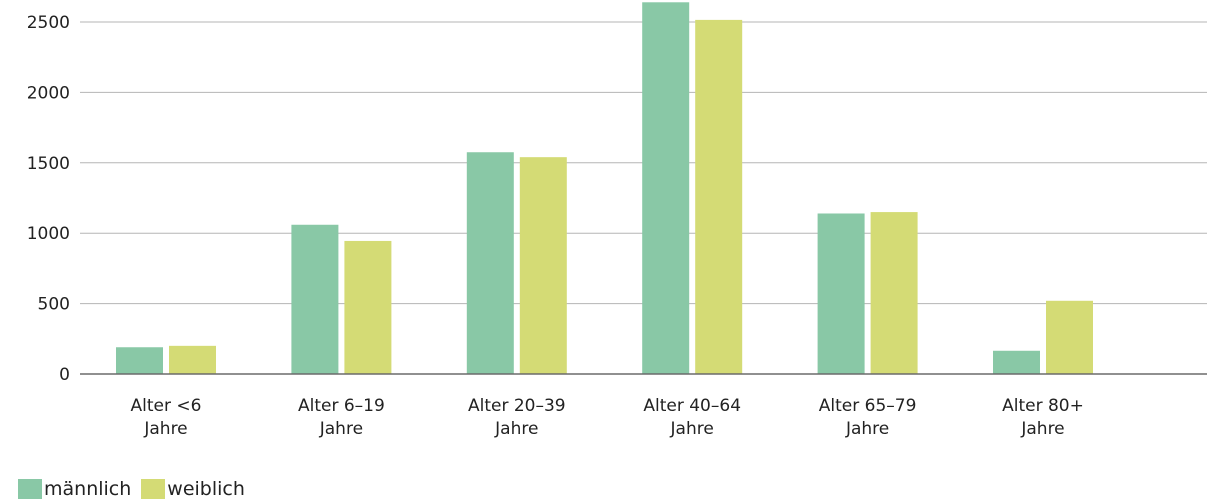 Image resolution: width=1215 pixels, height=501 pixels. Describe the element at coordinates (48, 93) in the screenshot. I see `y-tick-label-2000: 2000` at that location.